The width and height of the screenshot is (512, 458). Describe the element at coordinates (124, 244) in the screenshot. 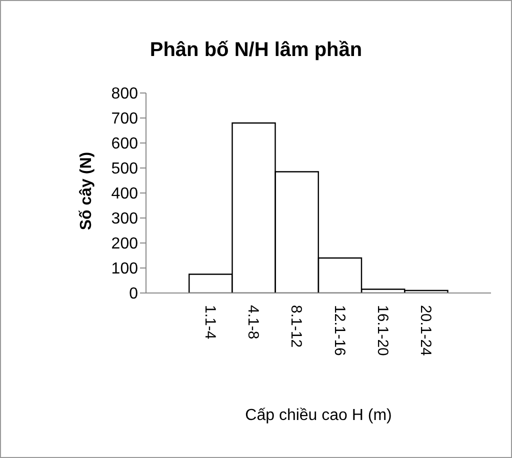

I see `y-tick-label: 200` at that location.